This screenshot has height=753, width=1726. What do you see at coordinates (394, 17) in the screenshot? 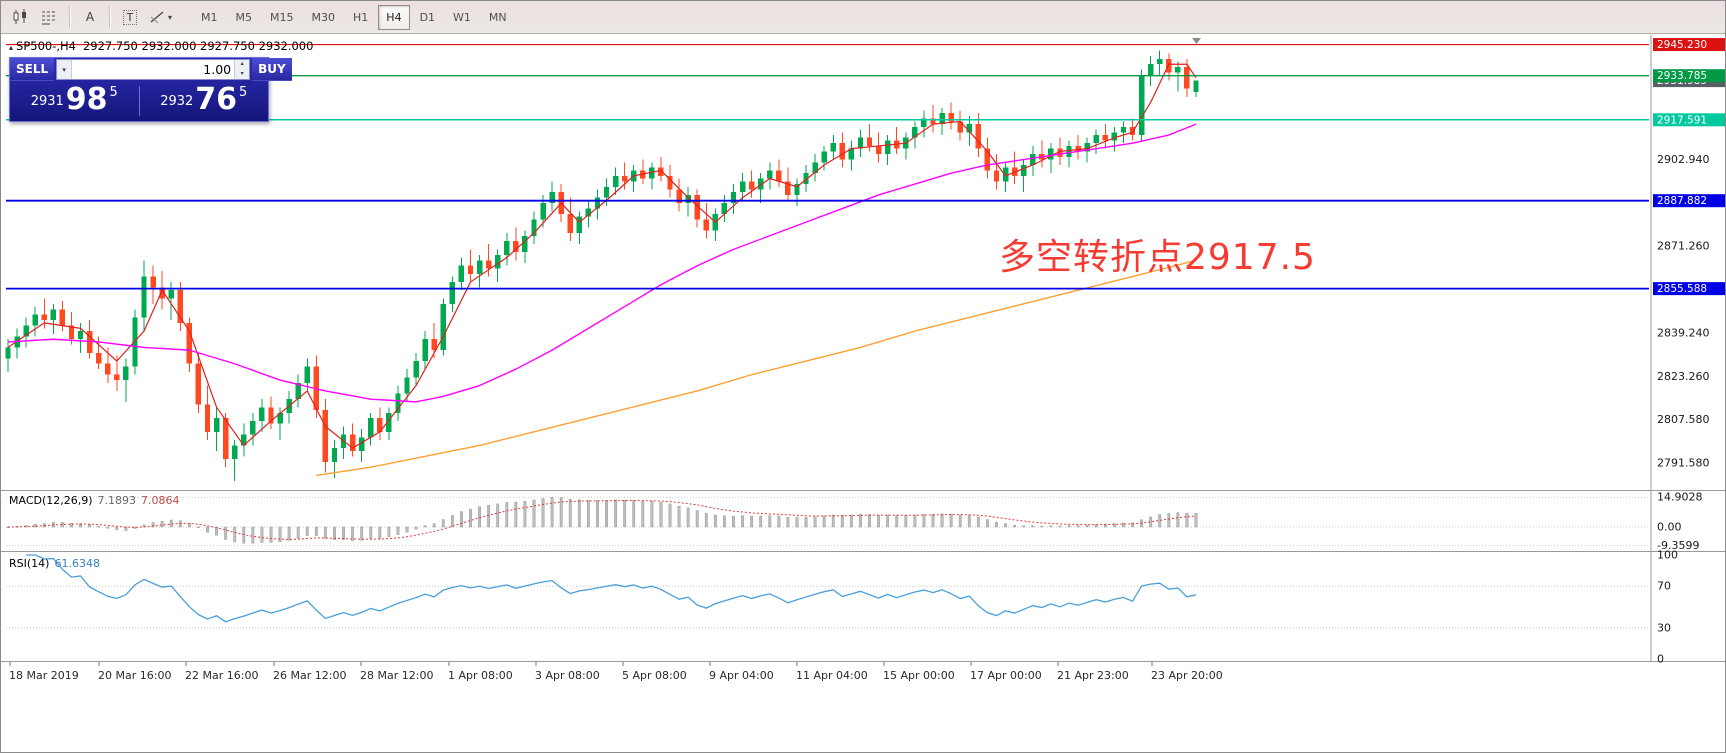
I see `timeframe-h4: H4` at bounding box center [394, 17].